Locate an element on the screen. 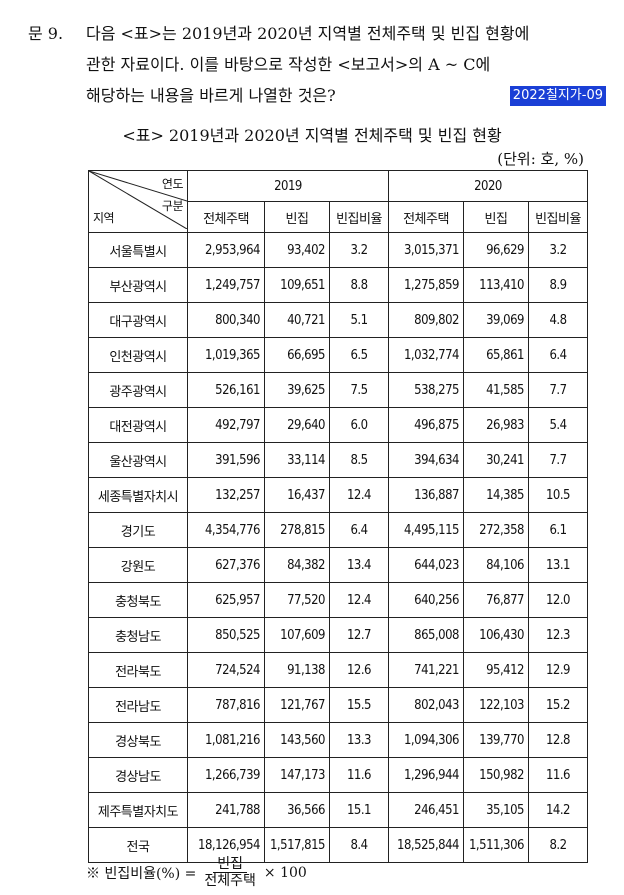 The width and height of the screenshot is (624, 895). table-row: 광주광역시 526,161 39,625 7.5 538,275 41,585 7.7 is located at coordinates (338, 390).